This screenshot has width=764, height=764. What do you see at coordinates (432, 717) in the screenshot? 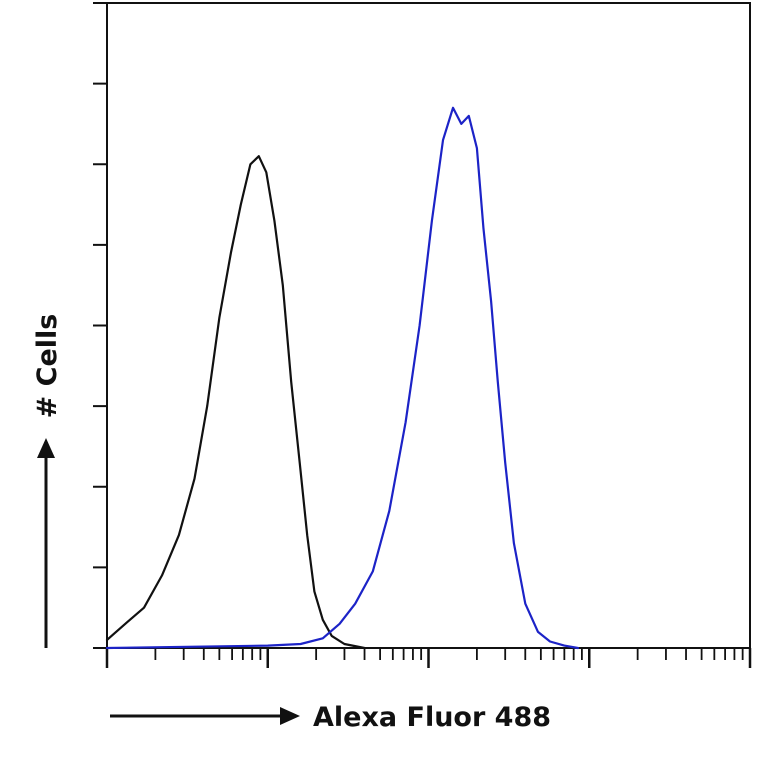
I see `x-axis-label: Alexa Fluor 488` at bounding box center [432, 717].